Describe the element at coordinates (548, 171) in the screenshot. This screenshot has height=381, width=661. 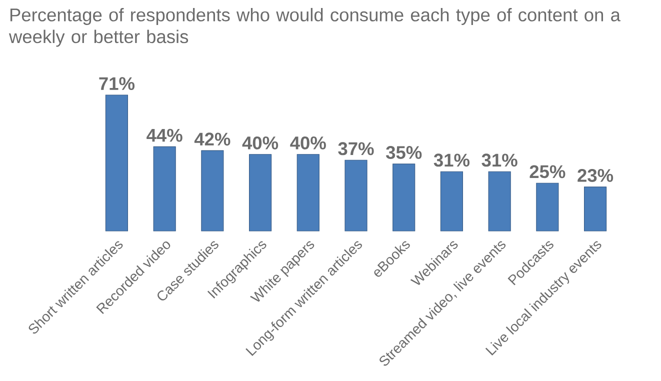
I see `data-label: 25%` at that location.